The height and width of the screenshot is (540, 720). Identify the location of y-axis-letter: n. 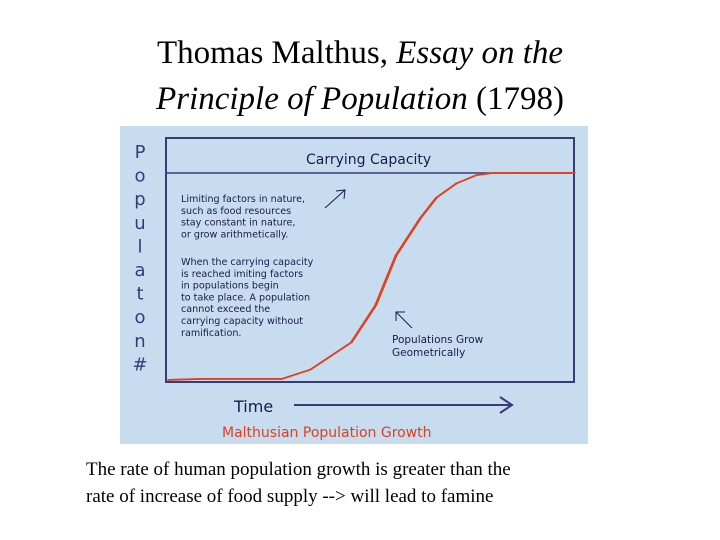
(139, 341).